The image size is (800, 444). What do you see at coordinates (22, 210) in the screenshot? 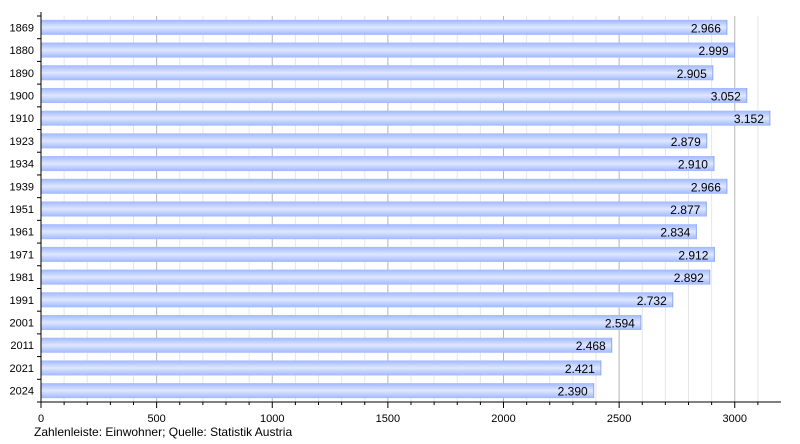
I see `category-label: 1951` at bounding box center [22, 210].